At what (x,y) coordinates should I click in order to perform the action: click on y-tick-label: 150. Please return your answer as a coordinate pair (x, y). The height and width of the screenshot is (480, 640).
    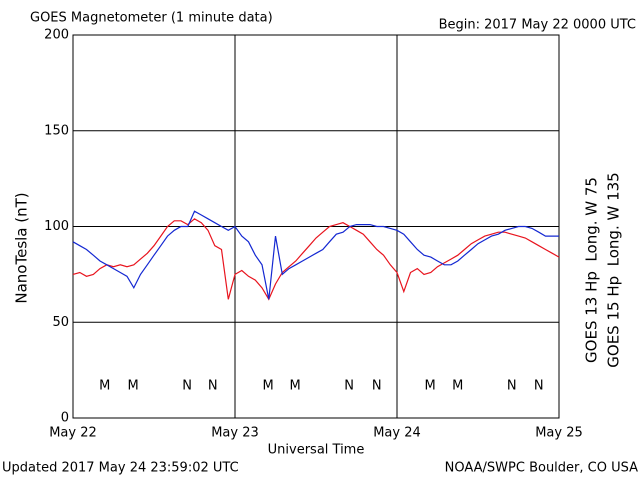
    Looking at the image, I should click on (56, 130).